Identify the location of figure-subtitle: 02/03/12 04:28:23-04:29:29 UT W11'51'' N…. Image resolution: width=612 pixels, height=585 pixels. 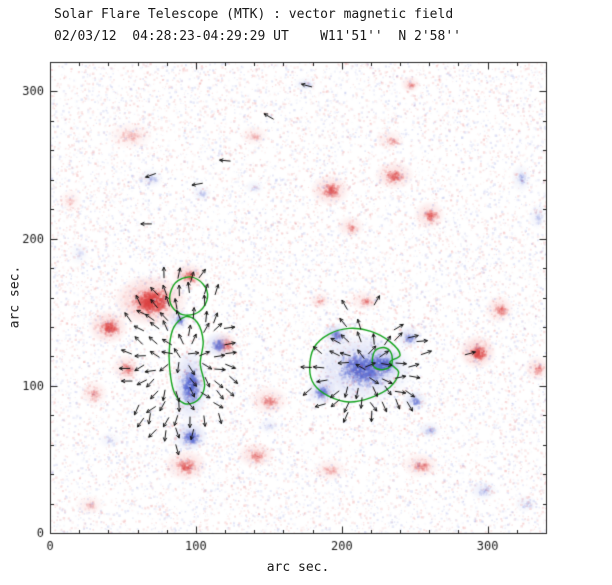
(257, 36).